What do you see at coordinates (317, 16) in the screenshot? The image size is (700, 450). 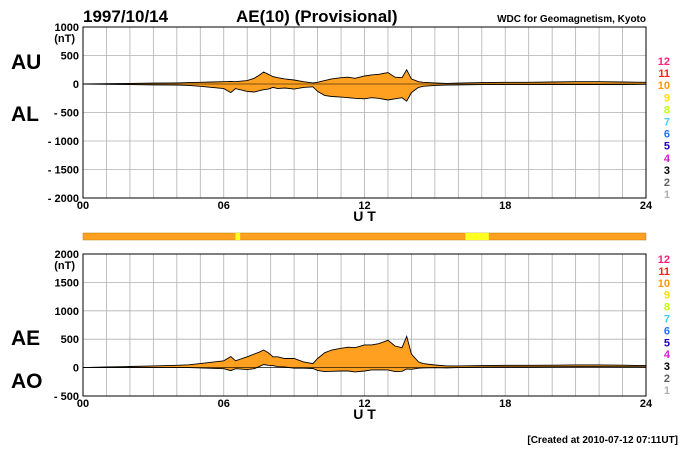 I see `index-title: AE(10) (Provisional)` at bounding box center [317, 16].